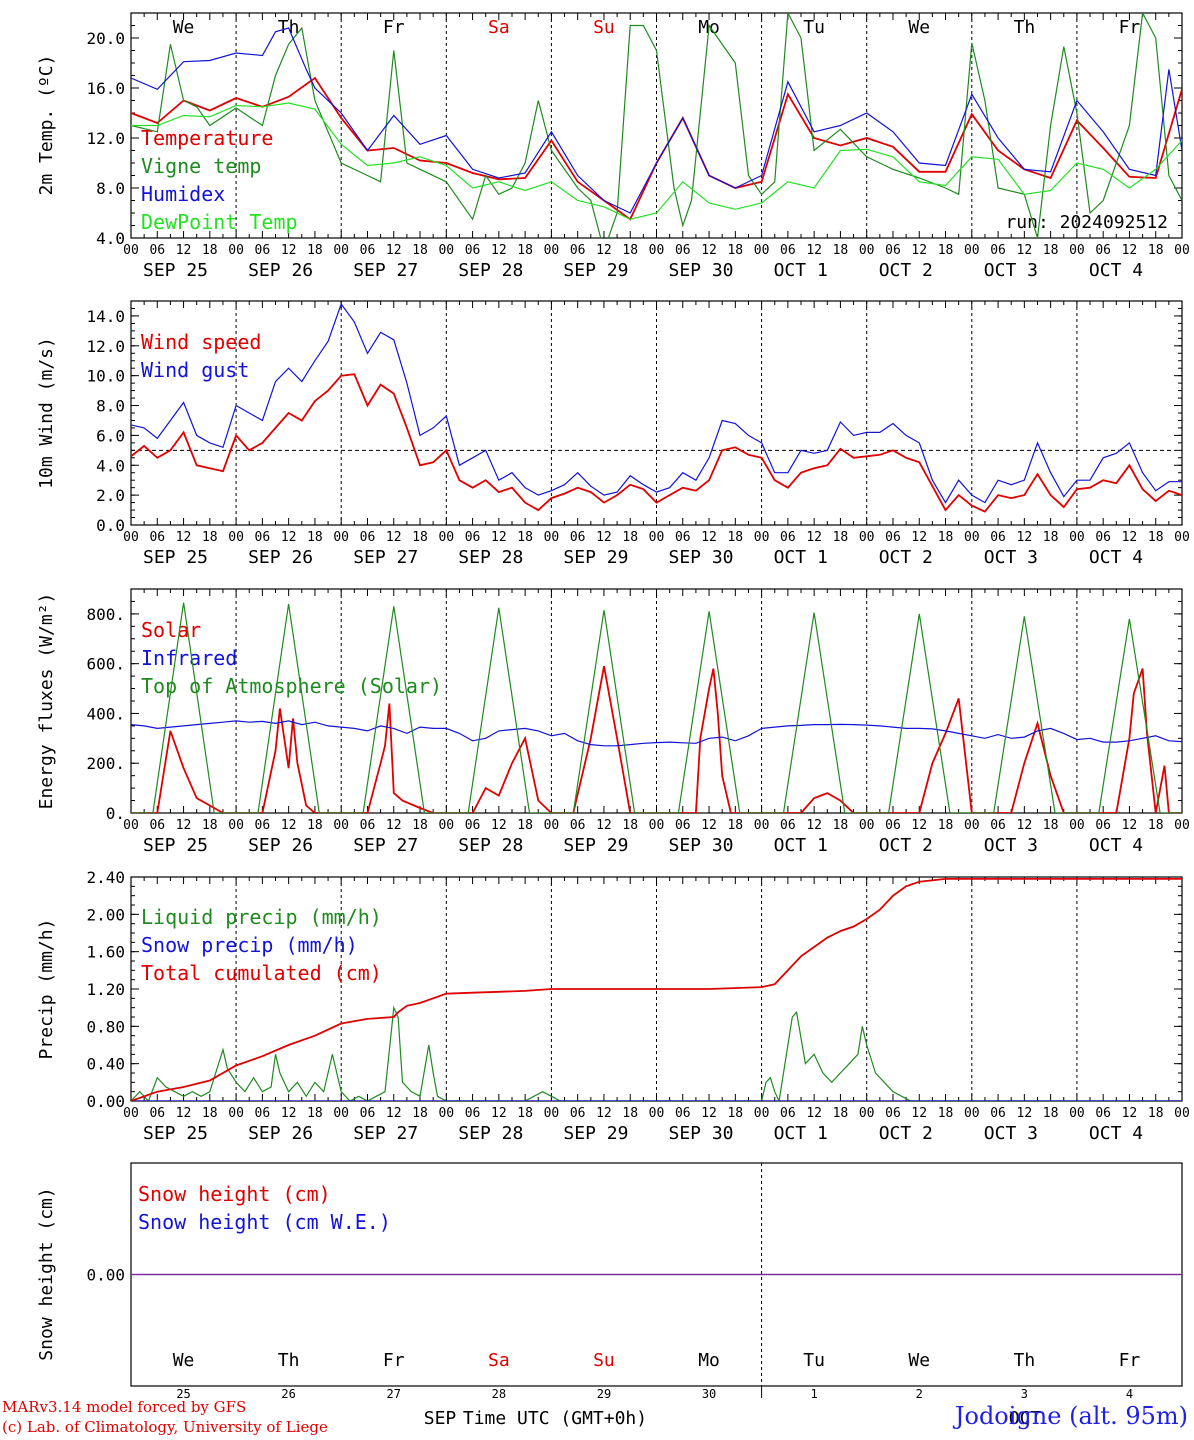  Describe the element at coordinates (555, 1418) in the screenshot. I see `x-axis-title: Time UTC (GMT+0h)` at that location.